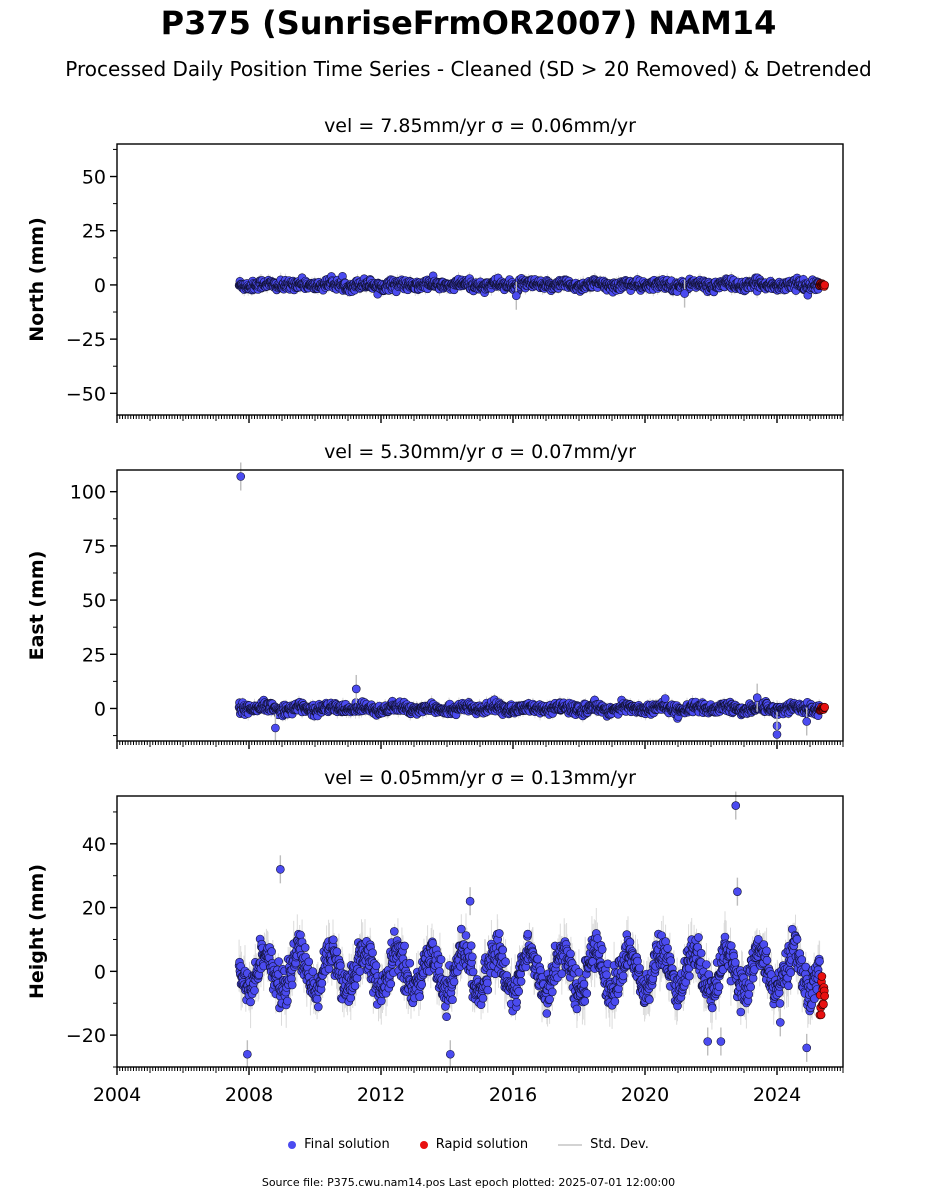 This screenshot has width=937, height=1200. I want to click on y-tick-label: −25, so click(86, 340).